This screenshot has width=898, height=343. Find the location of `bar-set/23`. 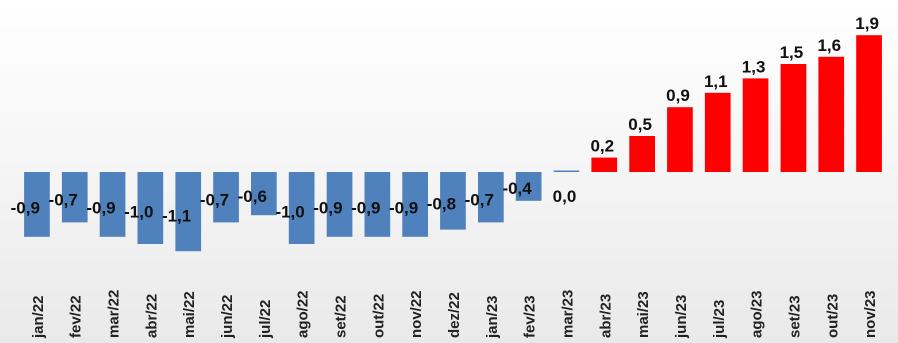

bar-set/23 is located at coordinates (793, 118).